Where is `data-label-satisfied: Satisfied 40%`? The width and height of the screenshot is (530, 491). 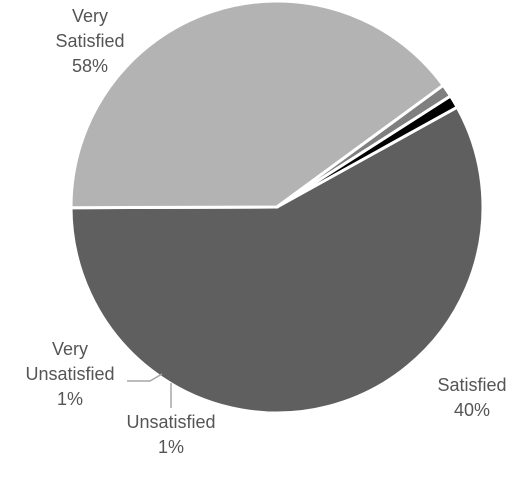
data-label-satisfied: Satisfied 40% is located at coordinates (471, 397).